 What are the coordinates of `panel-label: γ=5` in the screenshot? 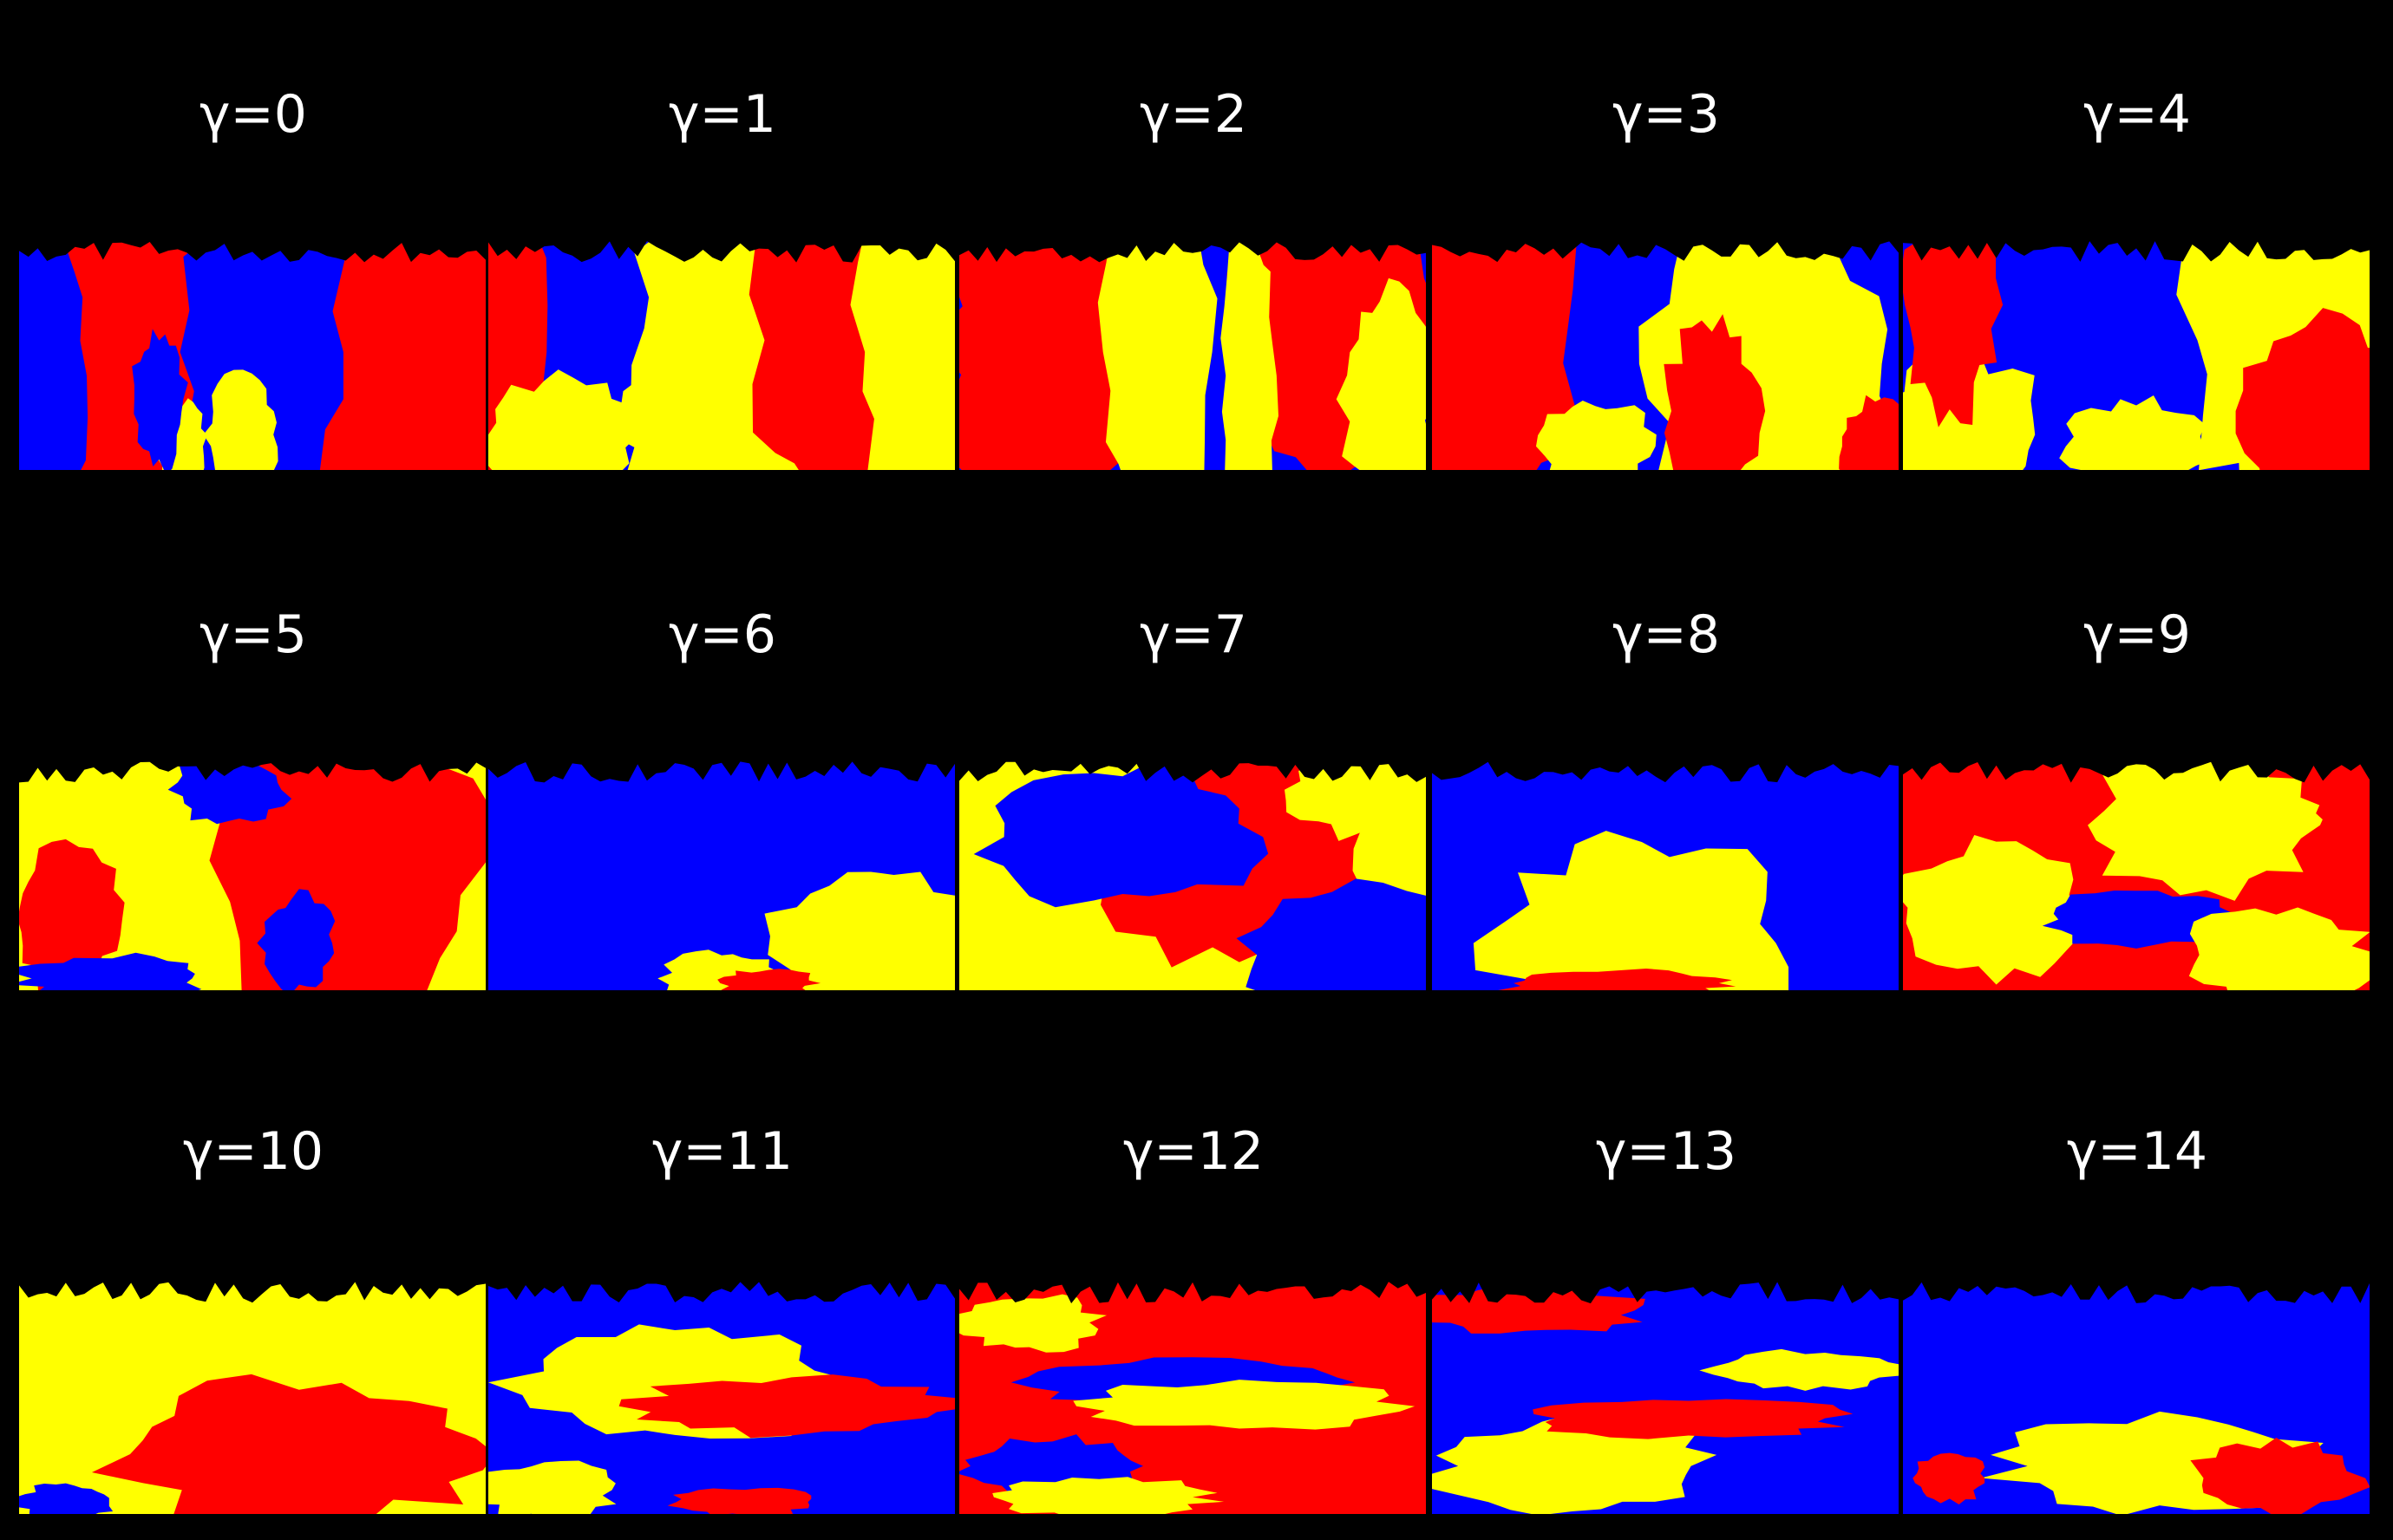 It's located at (253, 634).